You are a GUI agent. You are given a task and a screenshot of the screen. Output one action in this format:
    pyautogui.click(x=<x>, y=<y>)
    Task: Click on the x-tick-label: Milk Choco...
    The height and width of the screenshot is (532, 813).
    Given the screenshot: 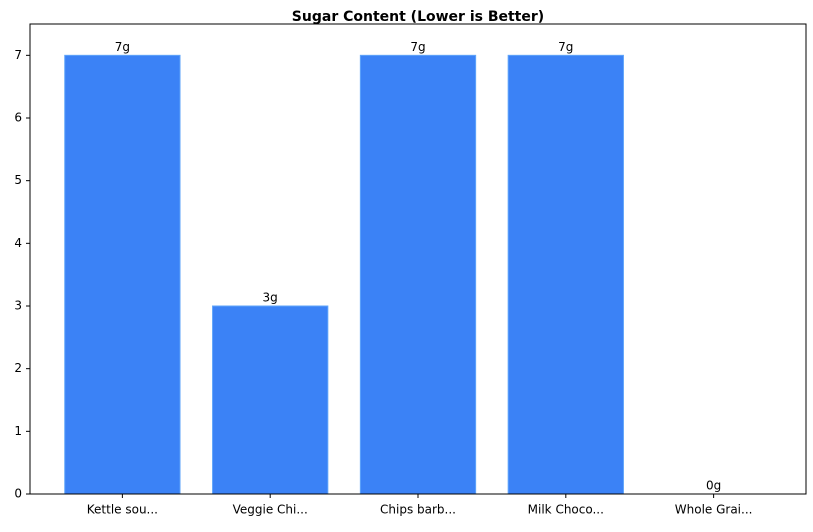 What is the action you would take?
    pyautogui.click(x=566, y=510)
    